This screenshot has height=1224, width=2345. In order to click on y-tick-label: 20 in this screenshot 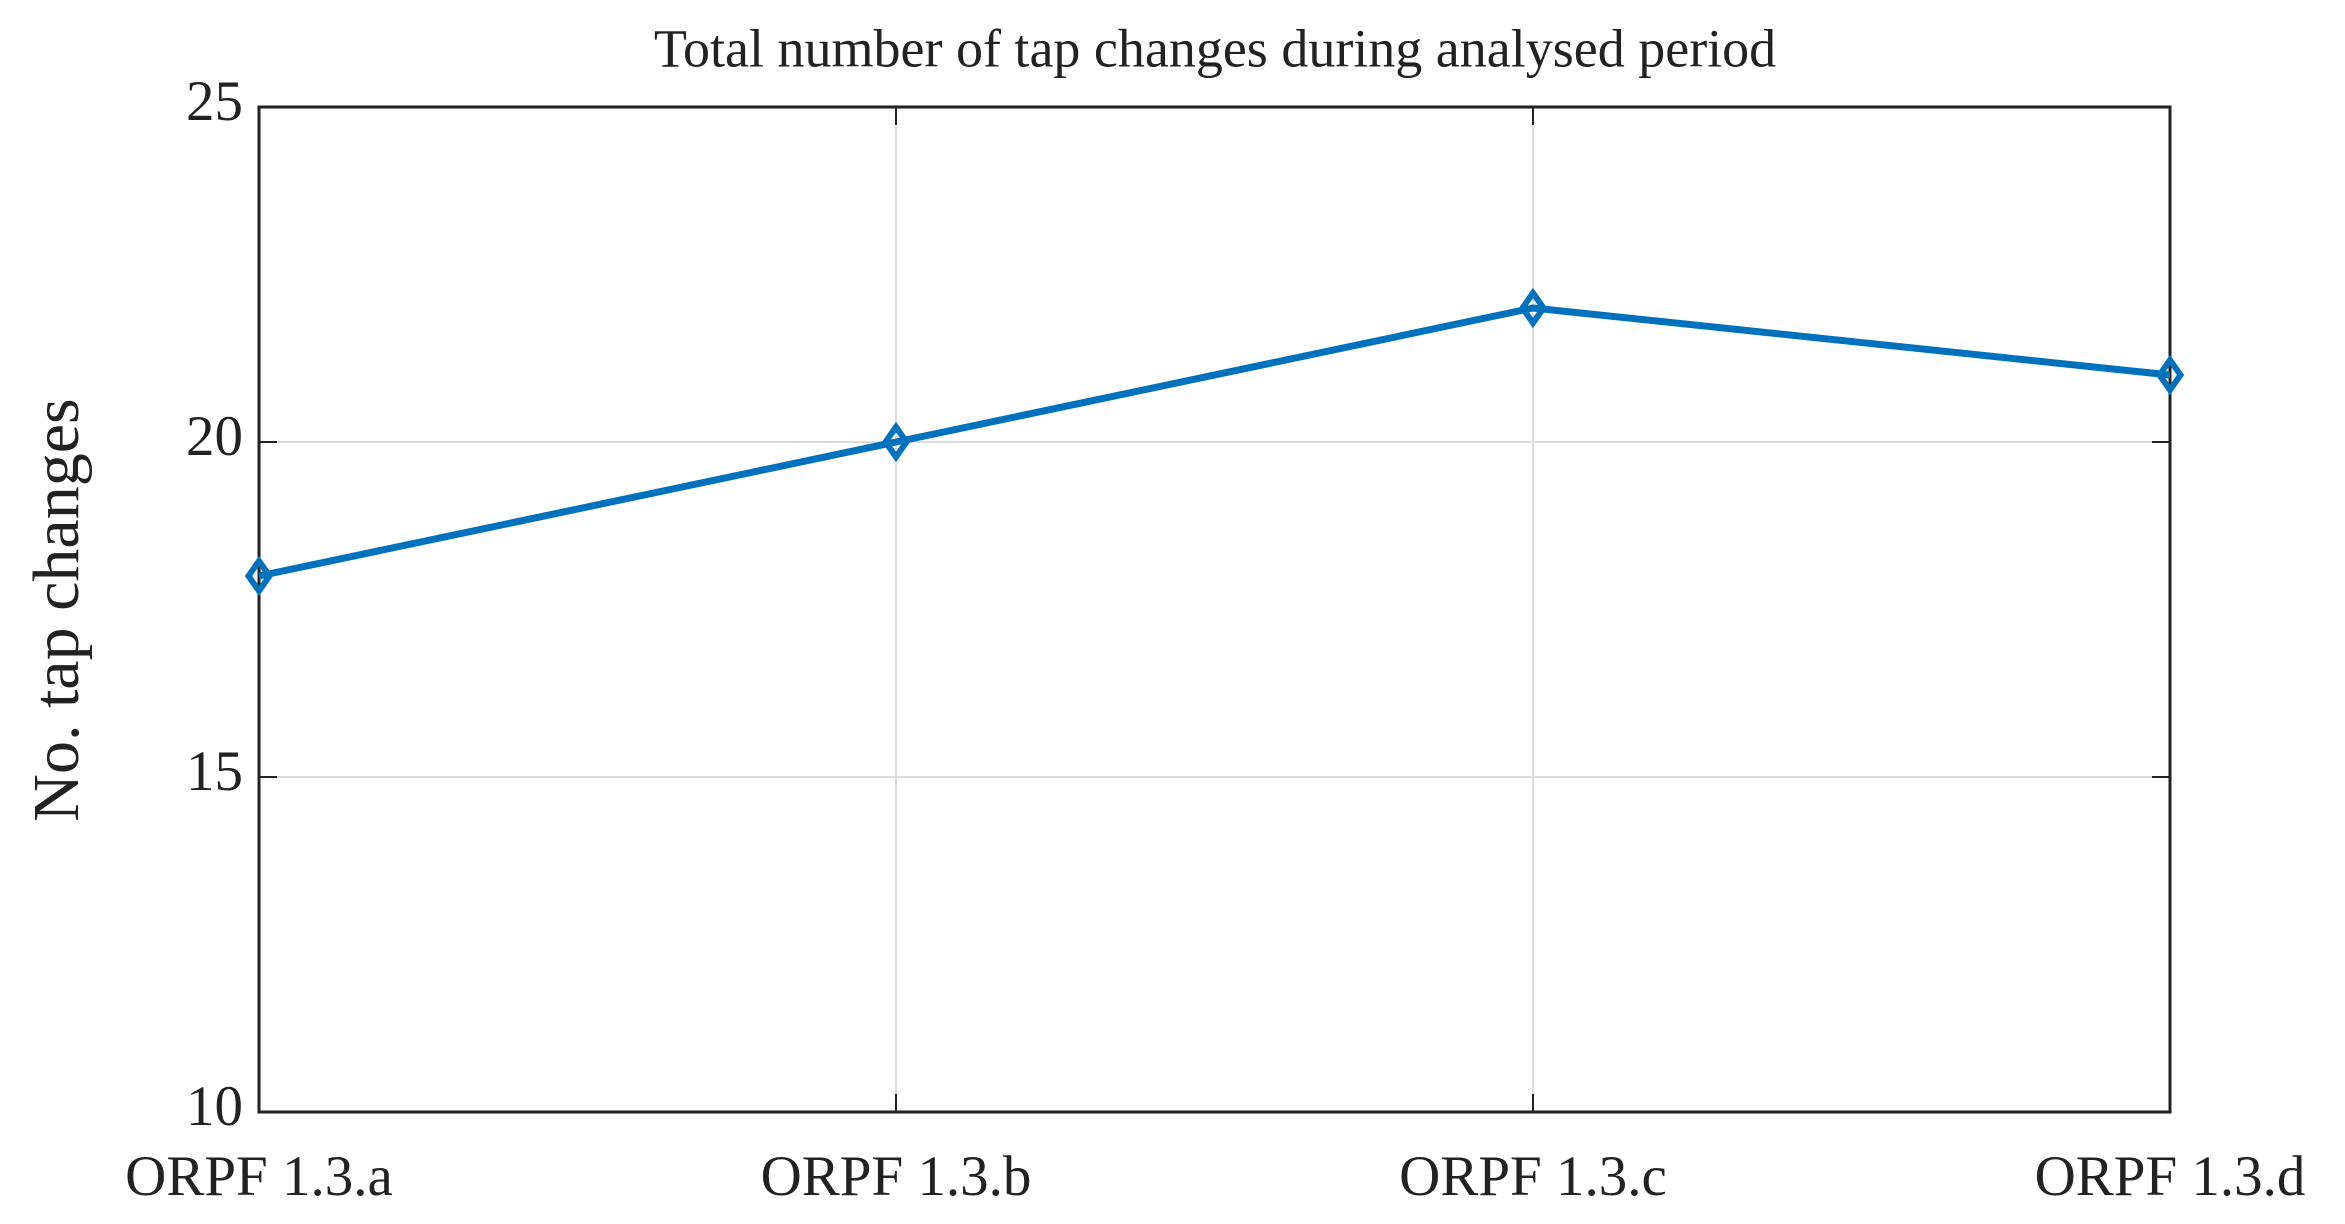, I will do `click(214, 436)`.